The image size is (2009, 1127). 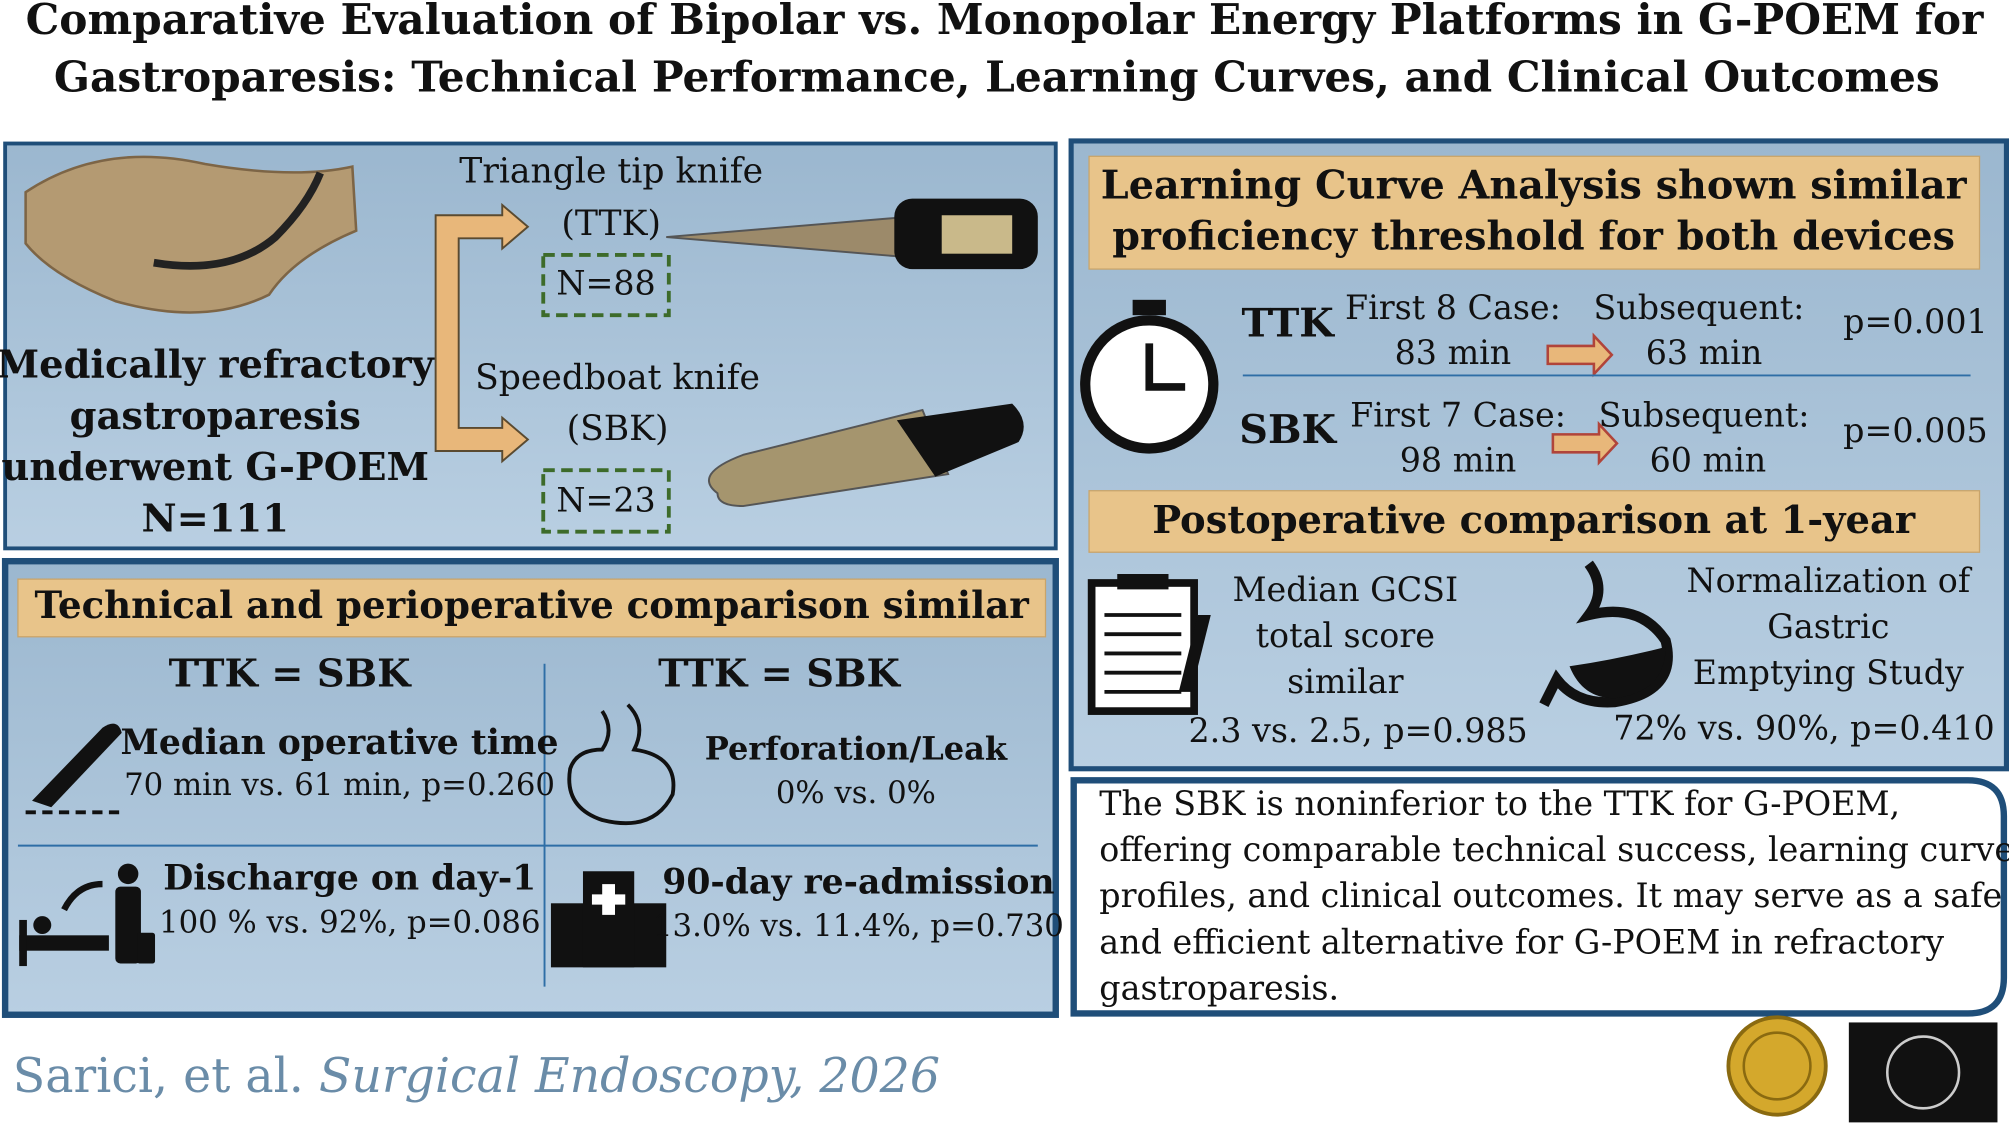 What do you see at coordinates (960, 440) in the screenshot?
I see `sbk-handle` at bounding box center [960, 440].